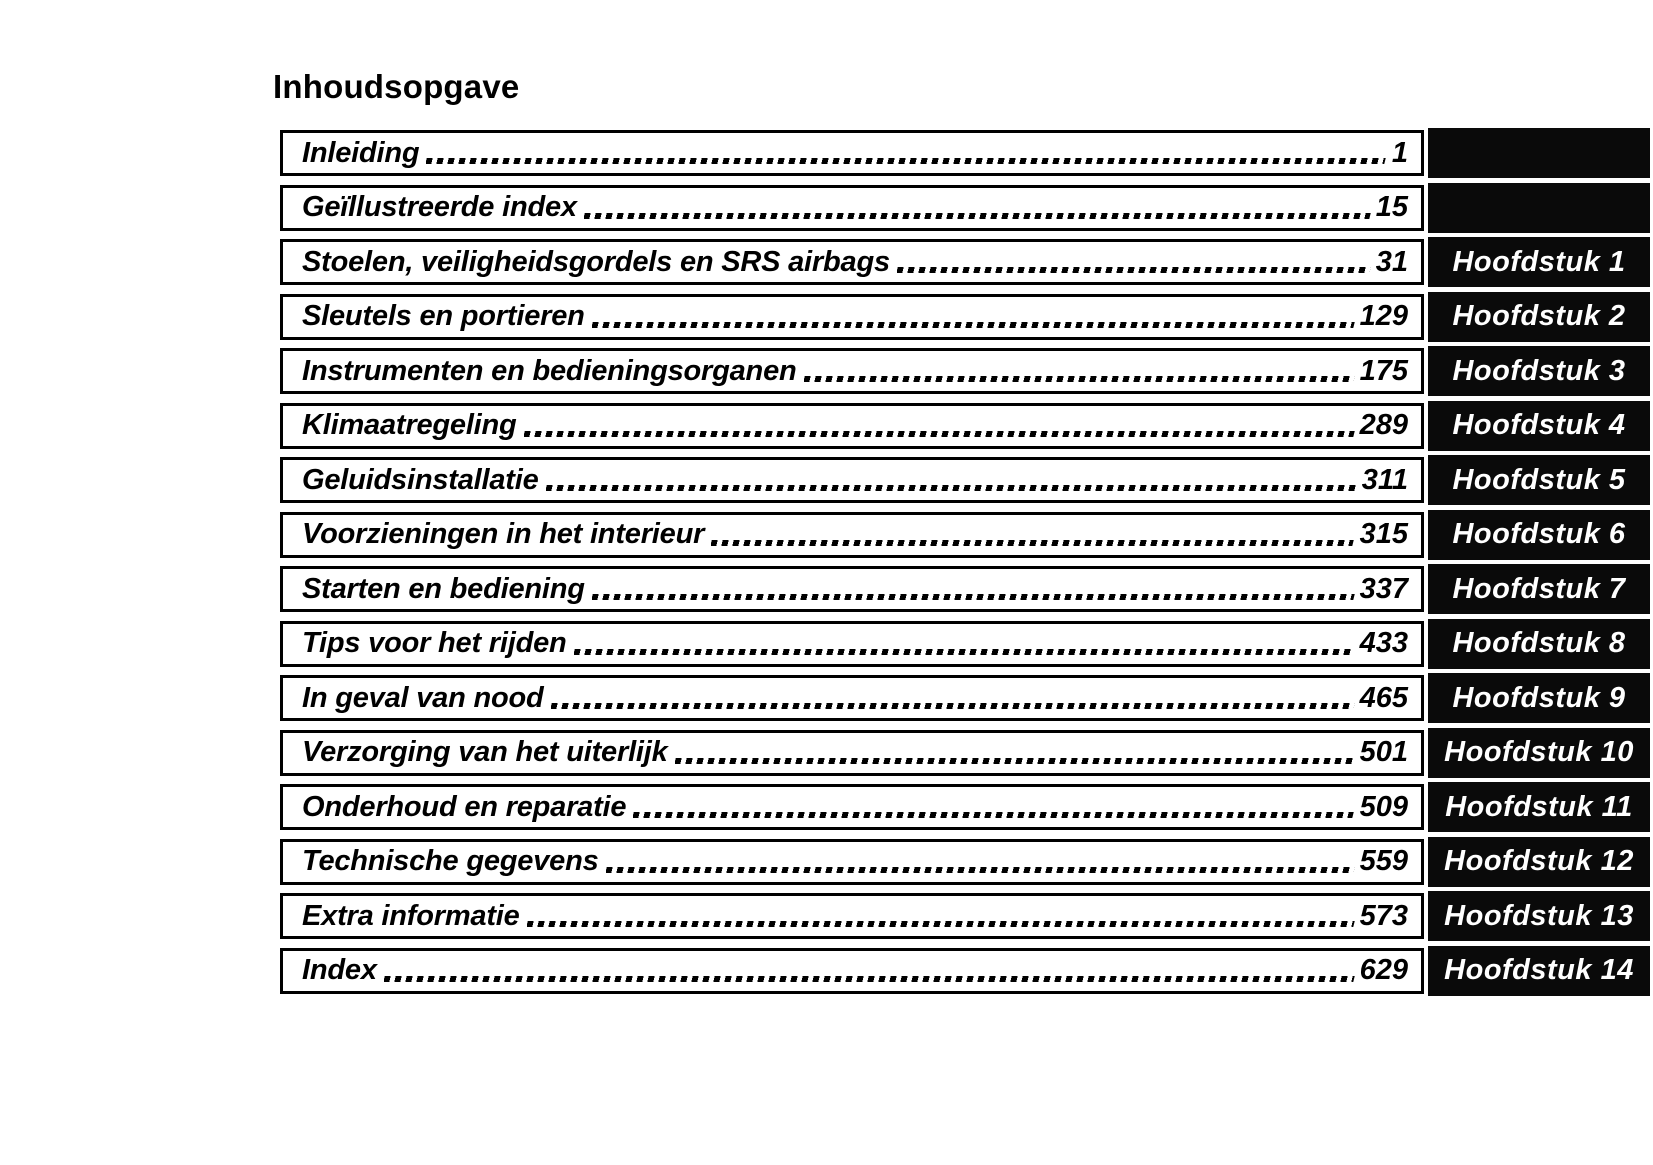 The image size is (1653, 1165). What do you see at coordinates (1539, 261) in the screenshot?
I see `chapter-tab-label: Hoofdstuk 1` at bounding box center [1539, 261].